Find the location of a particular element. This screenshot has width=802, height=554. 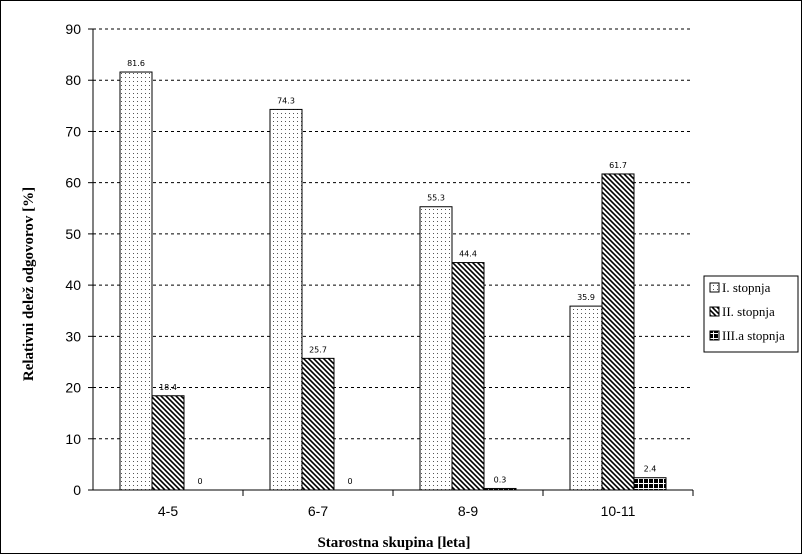

data-label-2-6-7: 25.7 is located at coordinates (318, 349).